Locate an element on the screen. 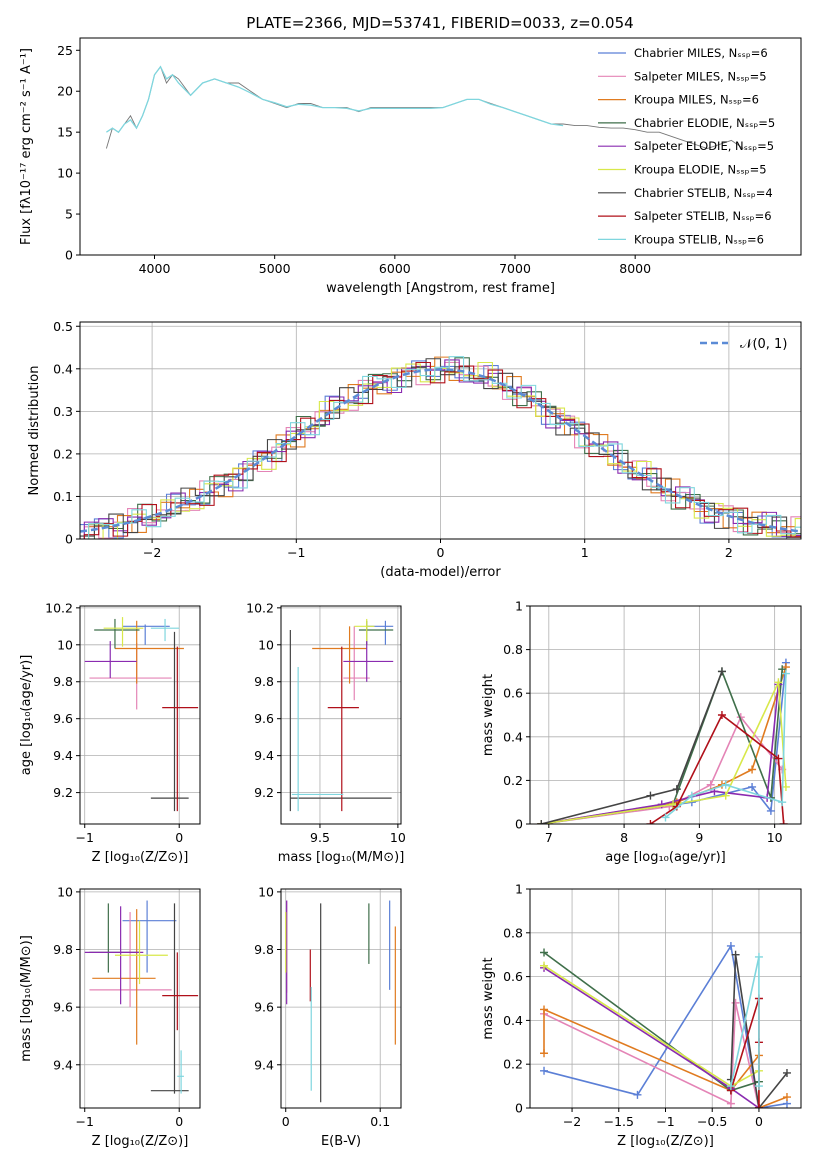 This screenshot has height=1170, width=819. legend-label: Kroupa ELODIE, Nₛₛₚ=5 is located at coordinates (700, 170).